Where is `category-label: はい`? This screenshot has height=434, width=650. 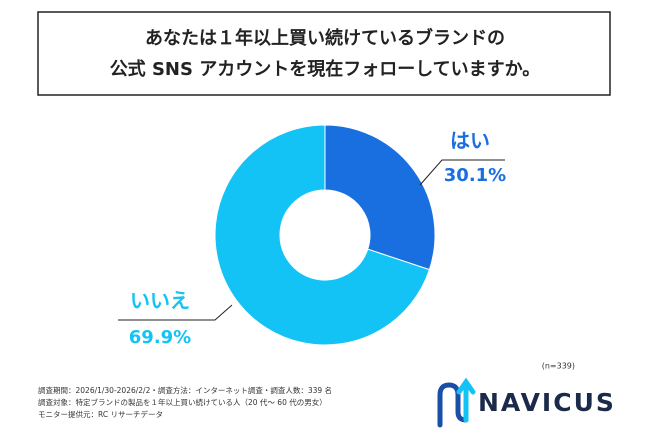
category-label: はい is located at coordinates (470, 141).